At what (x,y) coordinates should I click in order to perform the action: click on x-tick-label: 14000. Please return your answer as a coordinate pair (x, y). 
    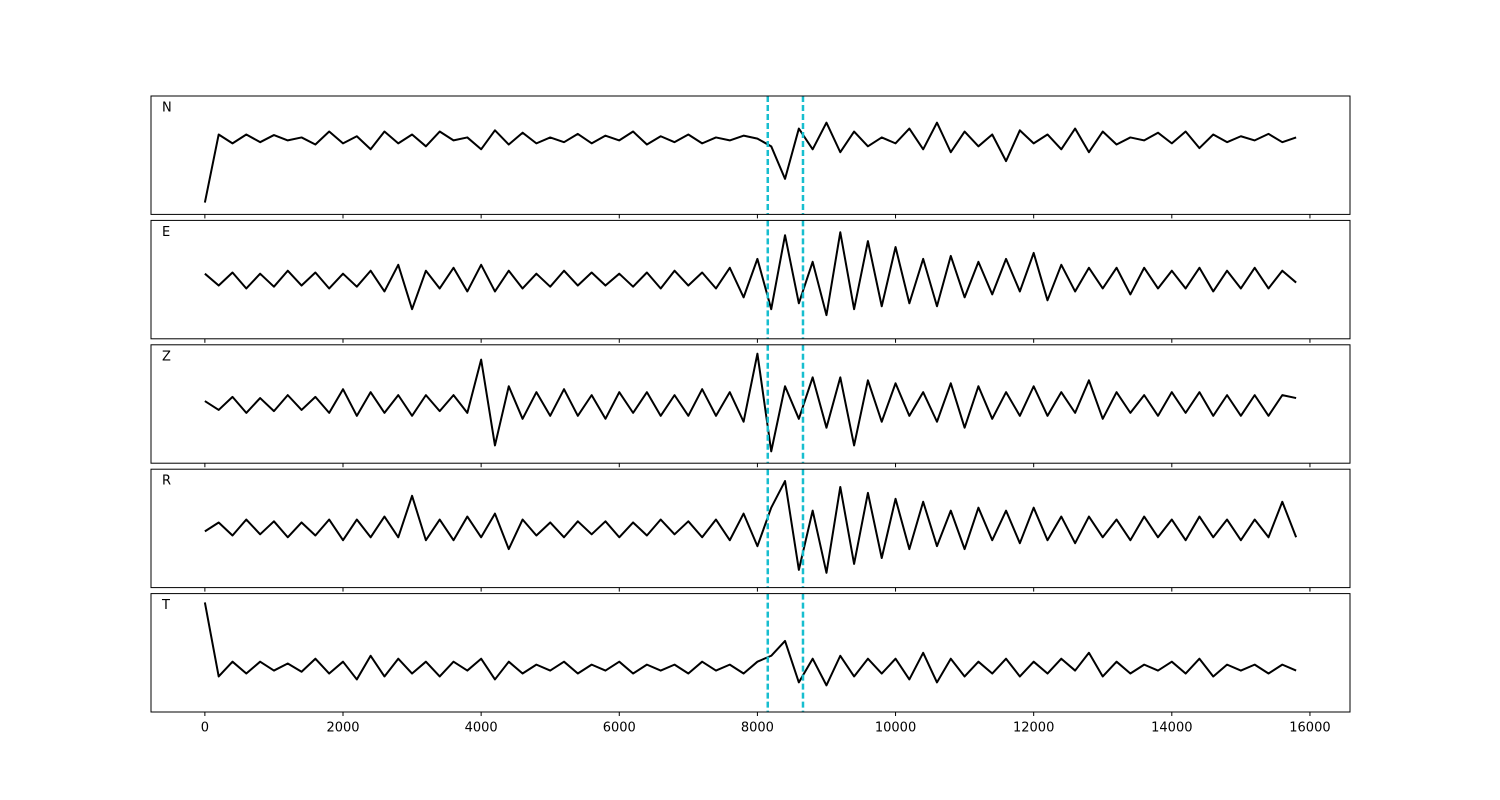
    Looking at the image, I should click on (1171, 728).